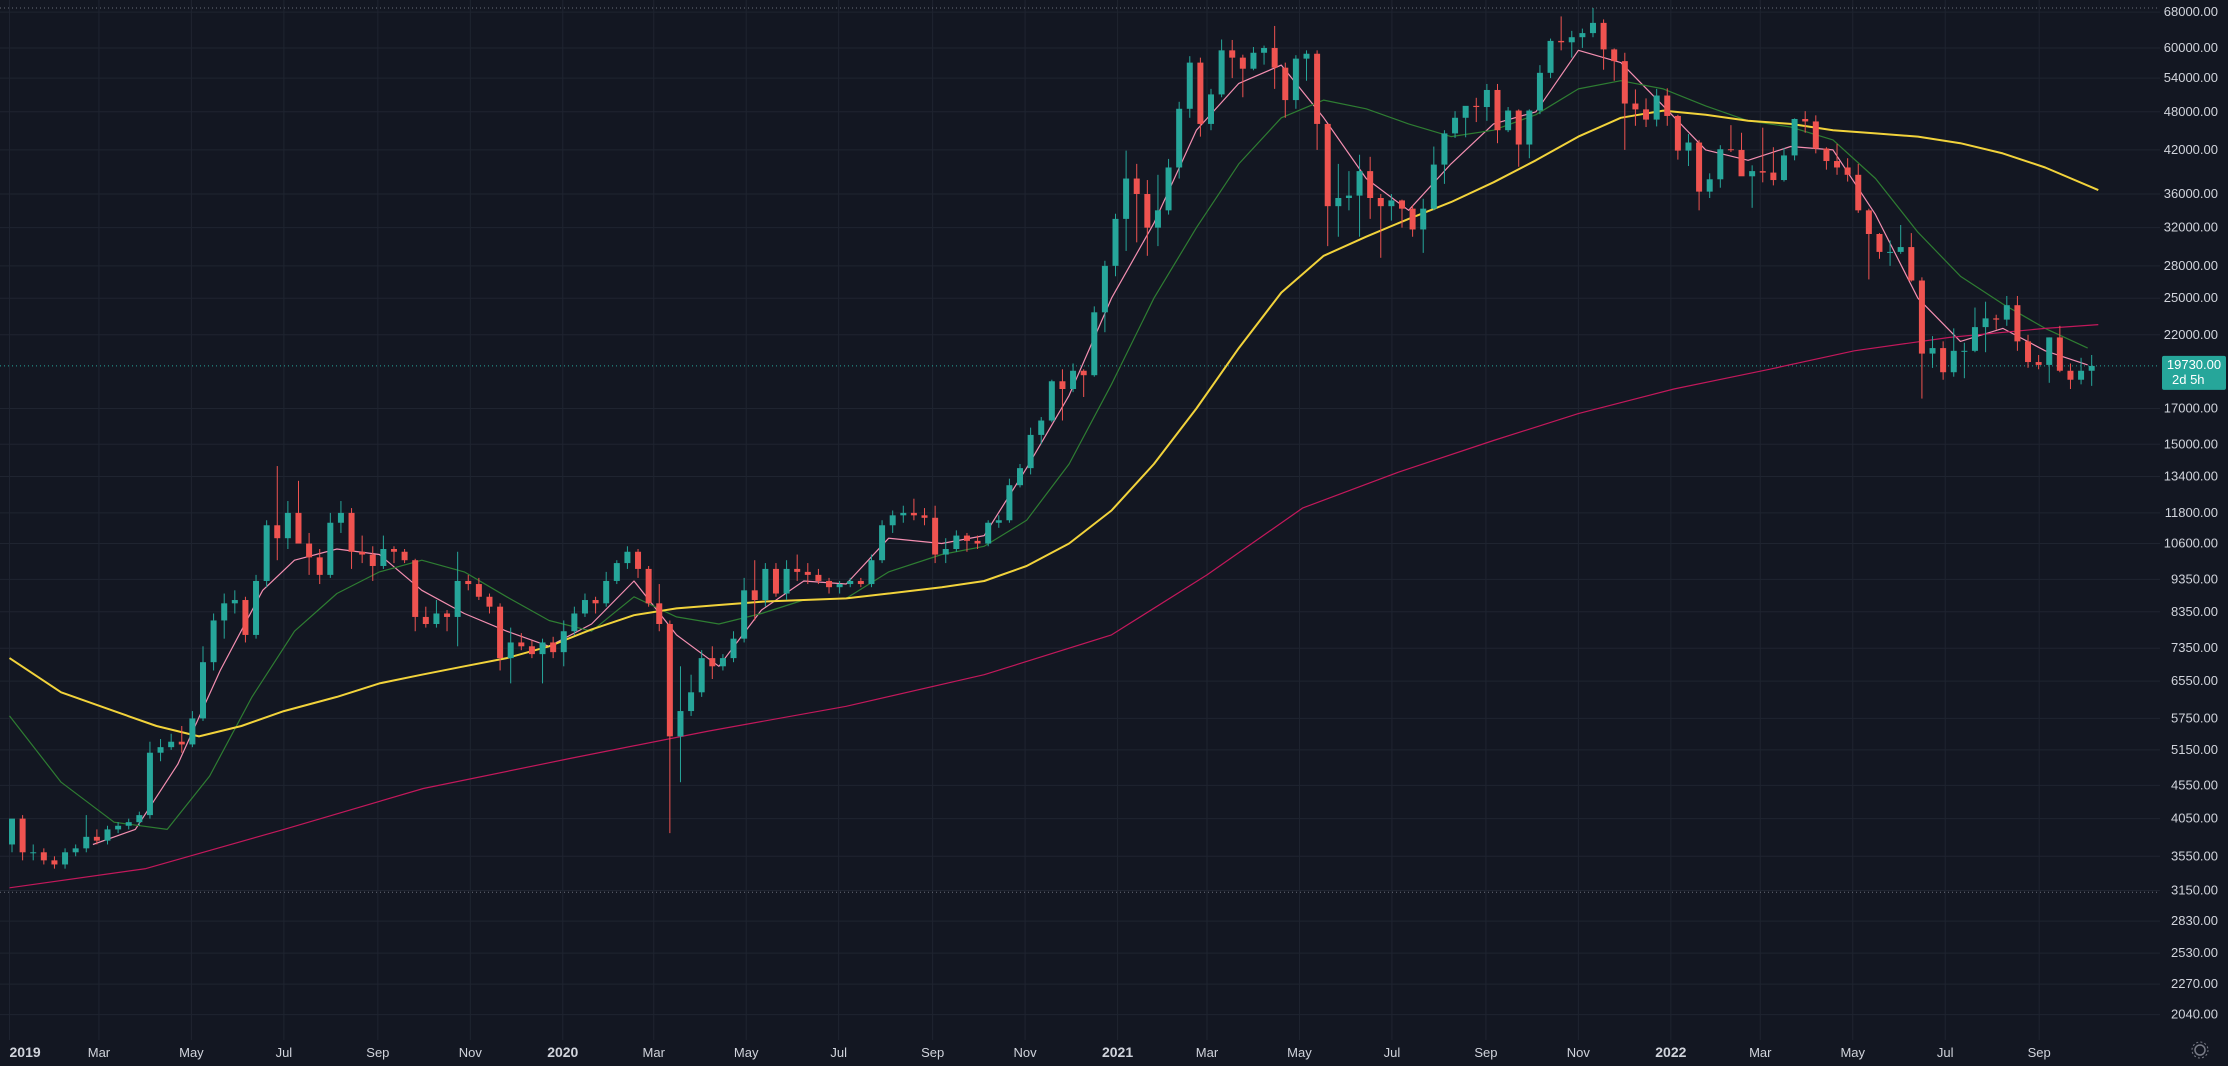 Image resolution: width=2228 pixels, height=1066 pixels. Describe the element at coordinates (1117, 1052) in the screenshot. I see `time-tick-label: 2021` at that location.